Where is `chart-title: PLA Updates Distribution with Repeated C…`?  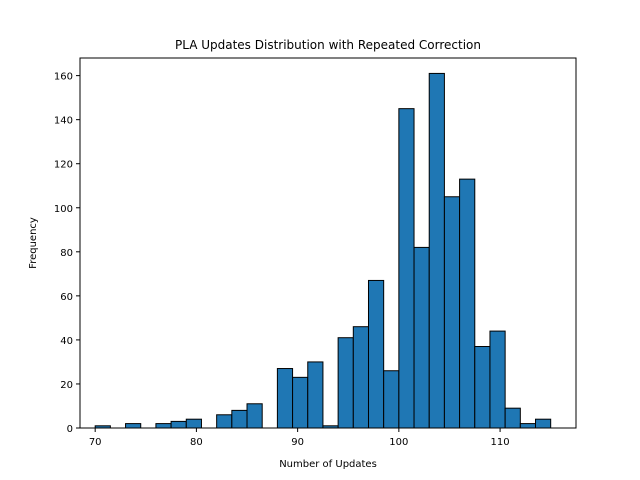
chart-title: PLA Updates Distribution with Repeated C… is located at coordinates (328, 45).